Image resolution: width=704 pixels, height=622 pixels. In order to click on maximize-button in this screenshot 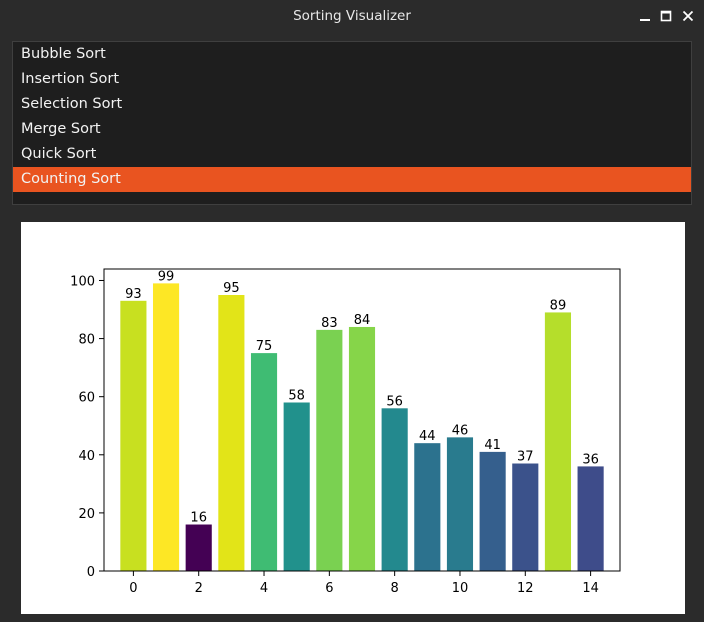, I will do `click(666, 16)`.